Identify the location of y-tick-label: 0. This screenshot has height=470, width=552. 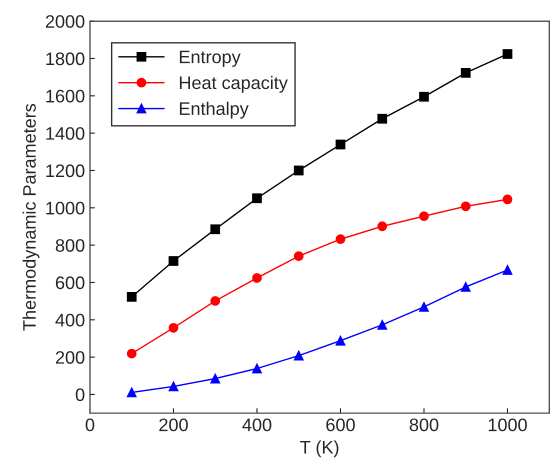
(80, 395).